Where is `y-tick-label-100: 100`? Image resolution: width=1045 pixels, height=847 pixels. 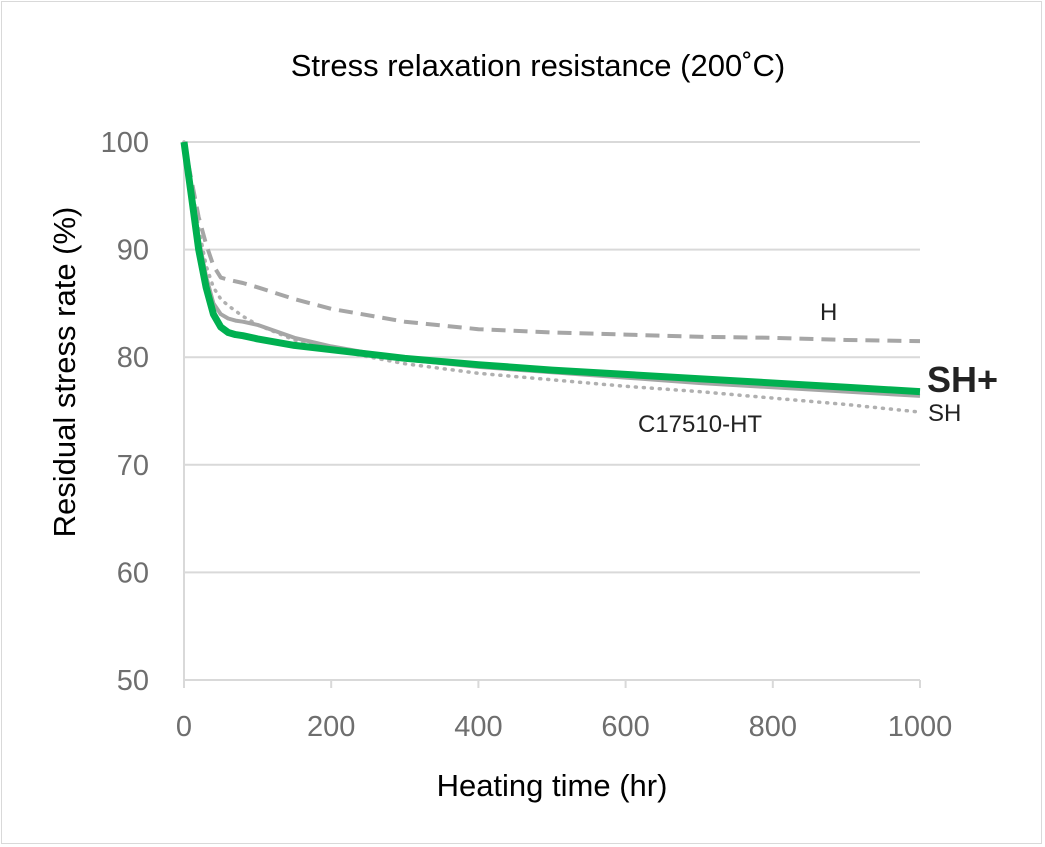
y-tick-label-100: 100 is located at coordinates (125, 143).